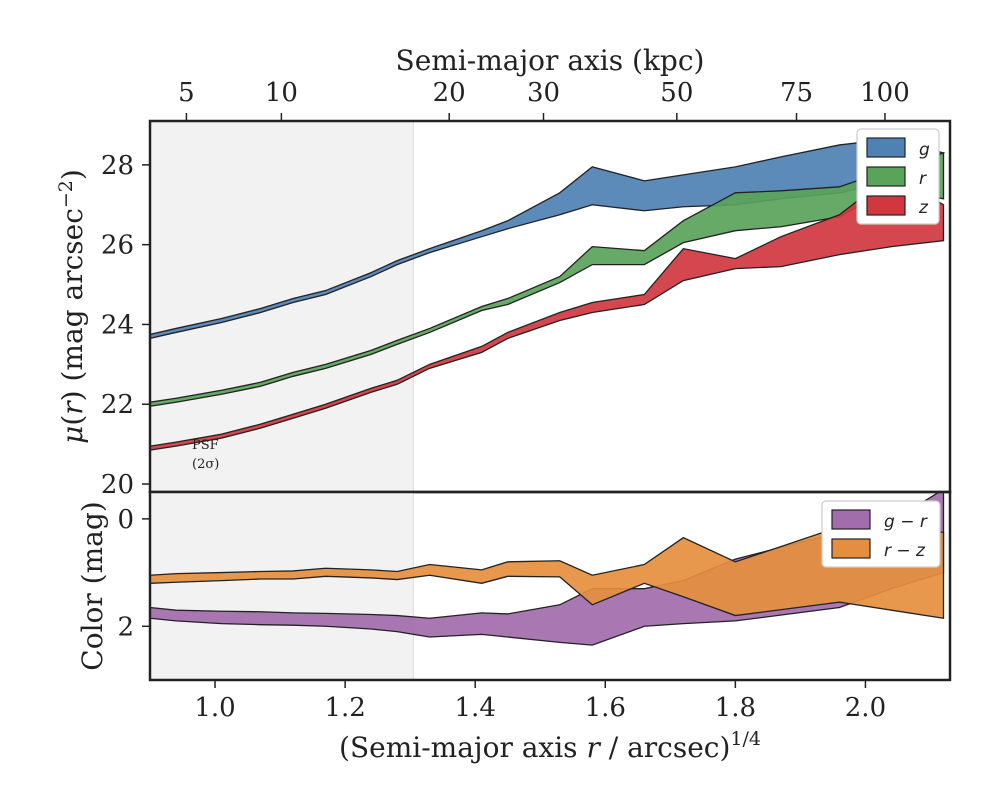 The width and height of the screenshot is (1000, 800). I want to click on top-x-tick-label: 20, so click(449, 93).